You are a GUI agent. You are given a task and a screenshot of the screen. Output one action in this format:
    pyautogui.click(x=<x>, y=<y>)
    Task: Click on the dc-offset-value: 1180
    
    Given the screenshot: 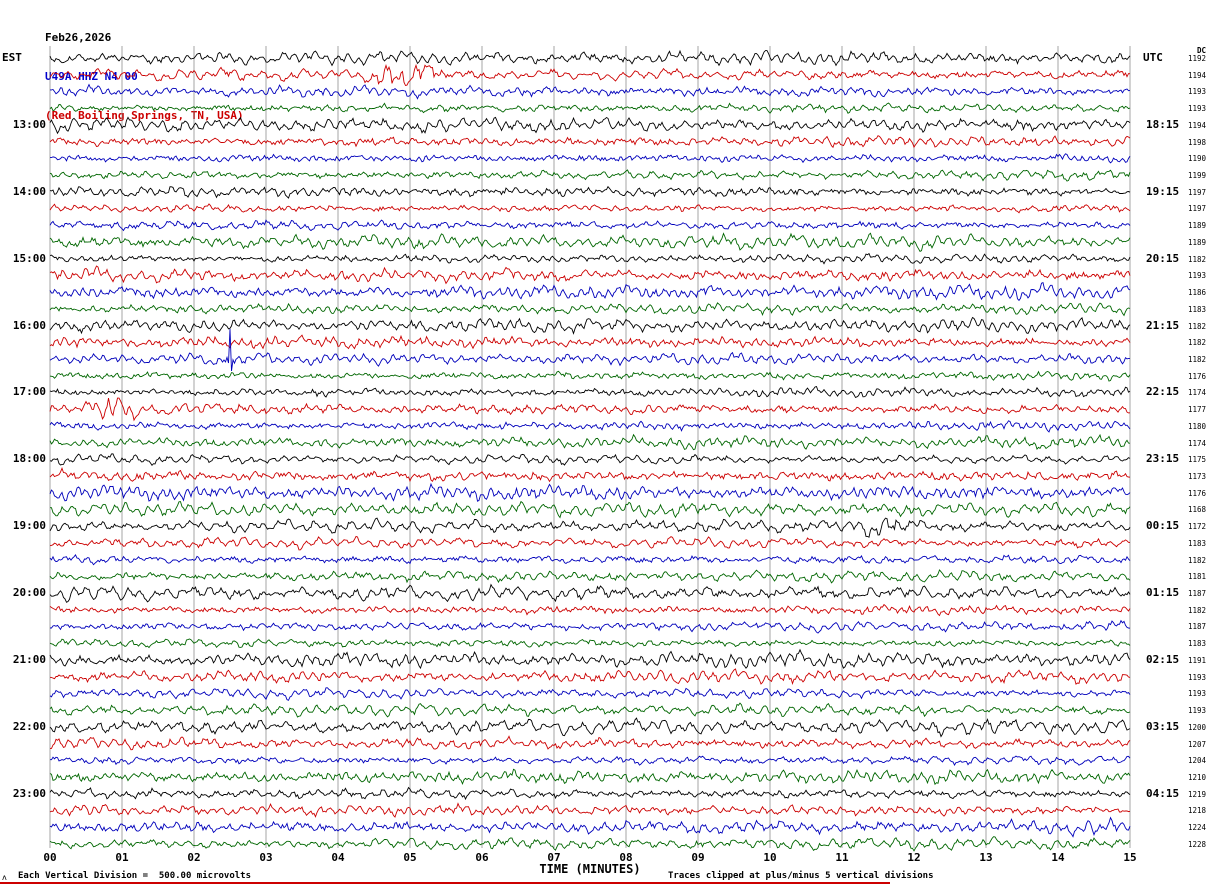 What is the action you would take?
    pyautogui.click(x=1196, y=426)
    